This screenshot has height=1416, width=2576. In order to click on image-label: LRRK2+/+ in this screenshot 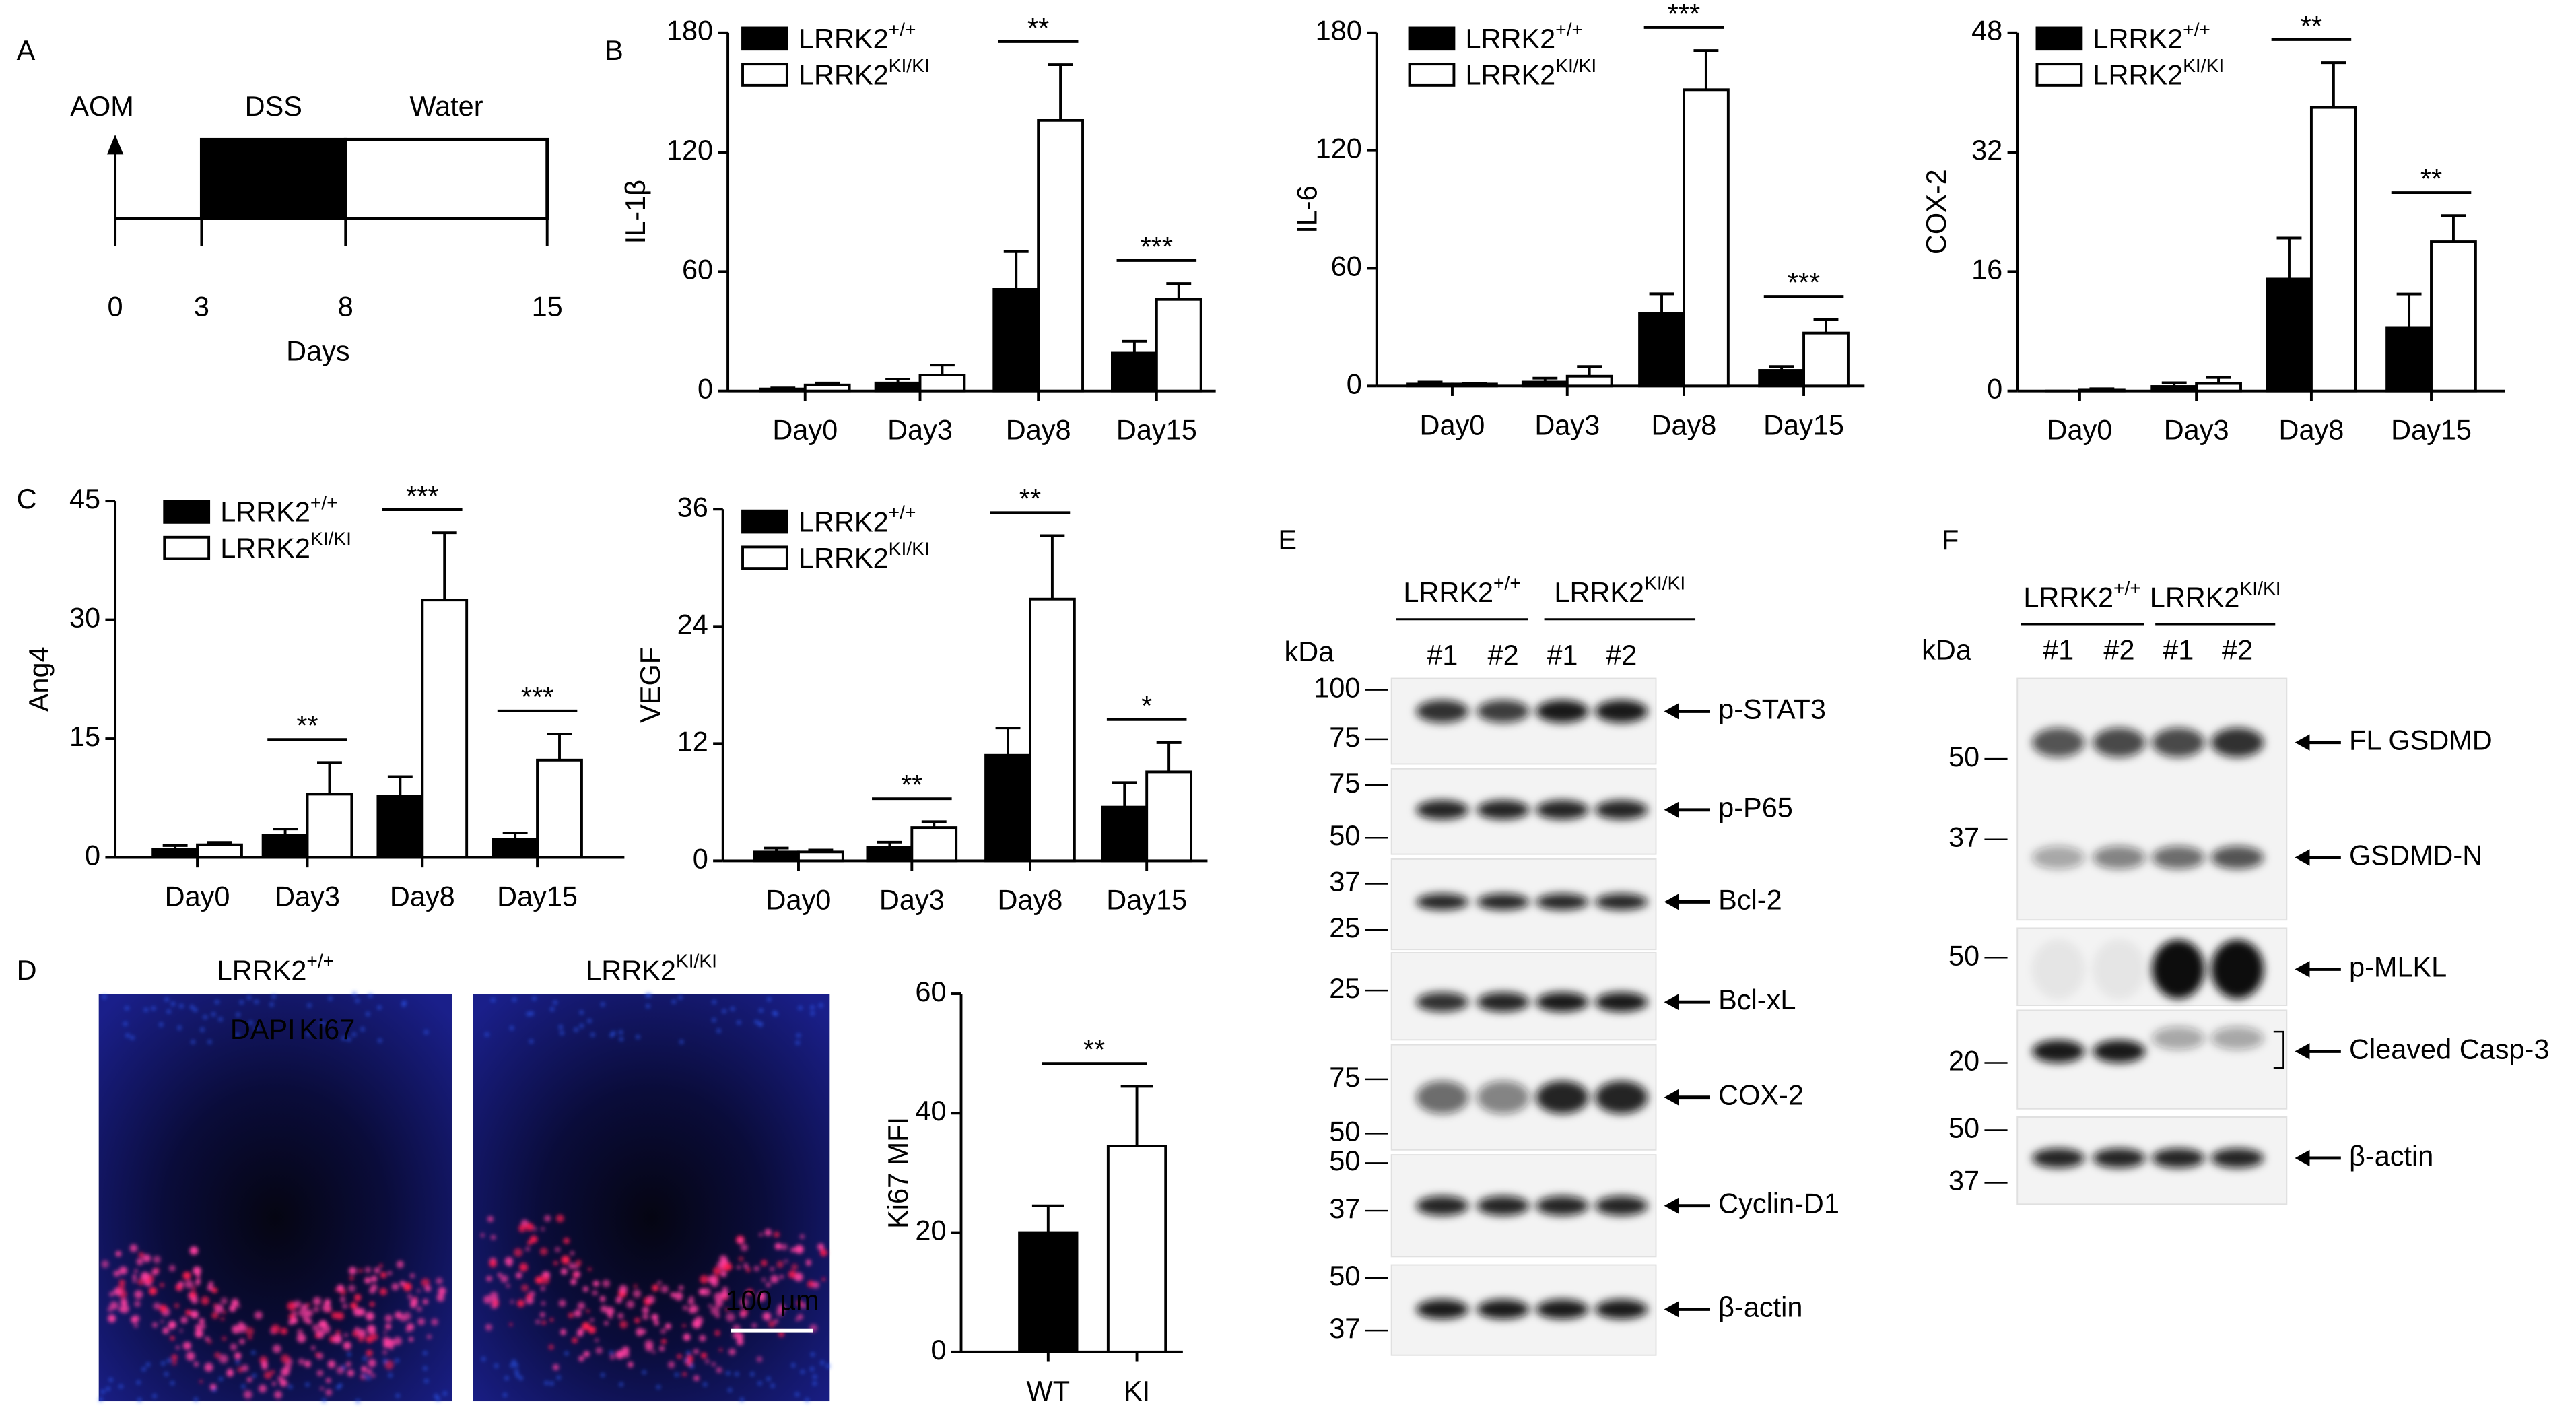, I will do `click(275, 968)`.